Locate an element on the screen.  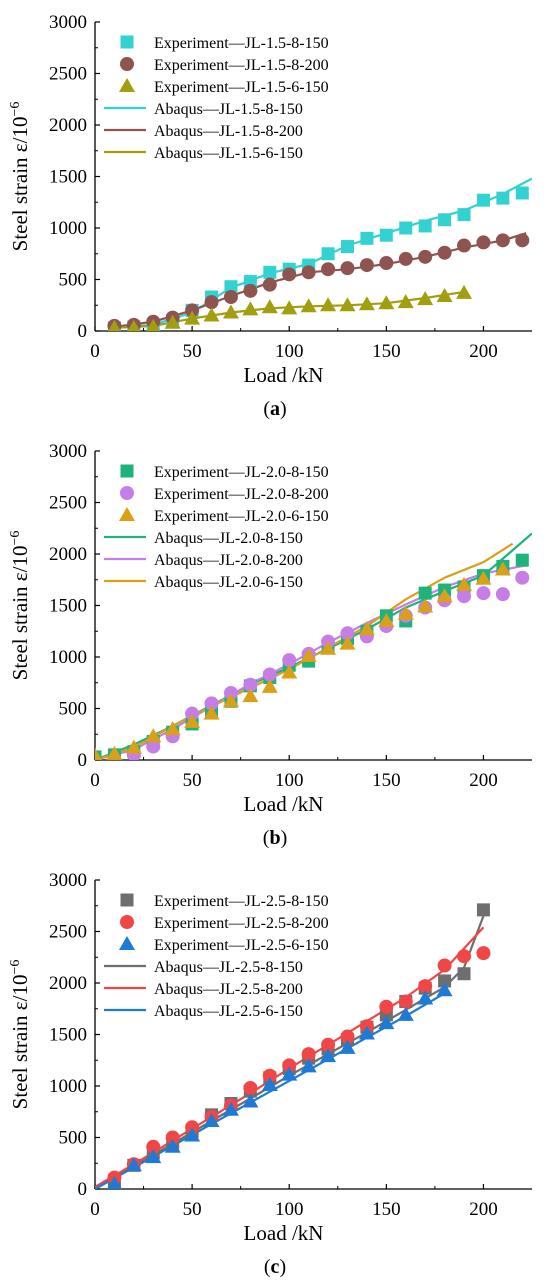
legend-label: Abaqus—JL-2.0-8-150 is located at coordinates (228, 538).